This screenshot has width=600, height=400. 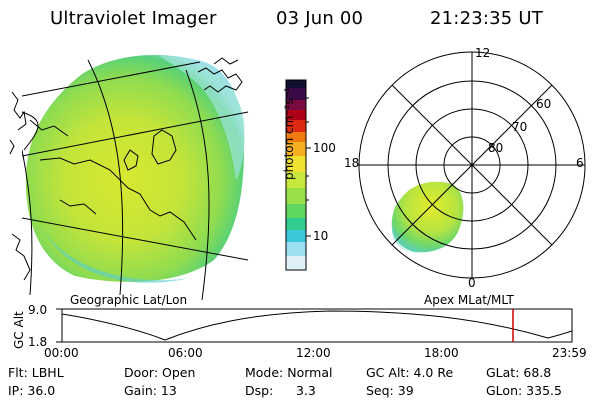 What do you see at coordinates (441, 353) in the screenshot?
I see `alt-xtick-1800: 18:00` at bounding box center [441, 353].